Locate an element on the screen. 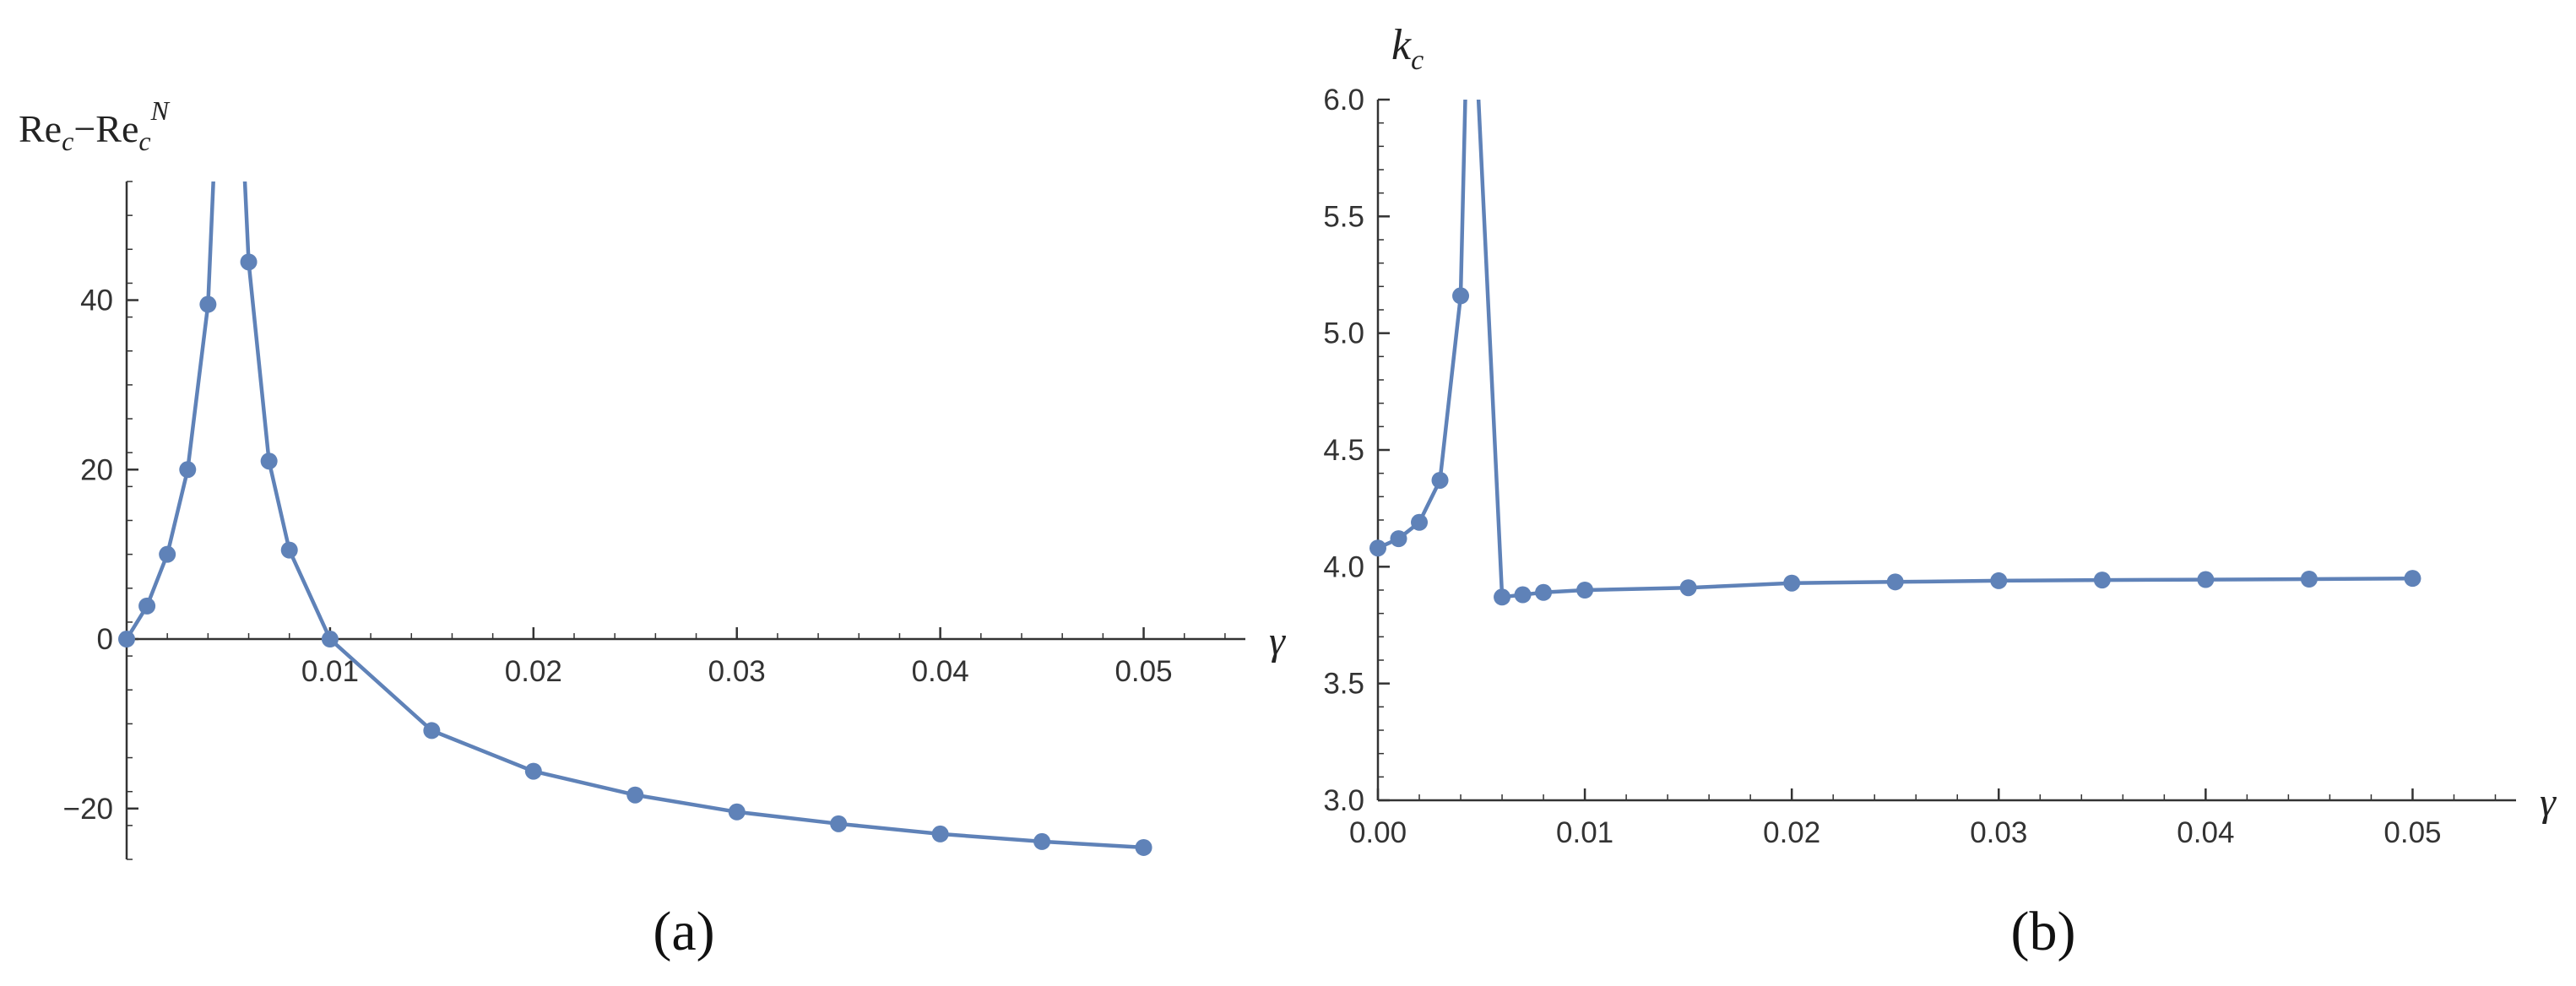  chart-b-y-tick-label: 5.0 is located at coordinates (1343, 333).